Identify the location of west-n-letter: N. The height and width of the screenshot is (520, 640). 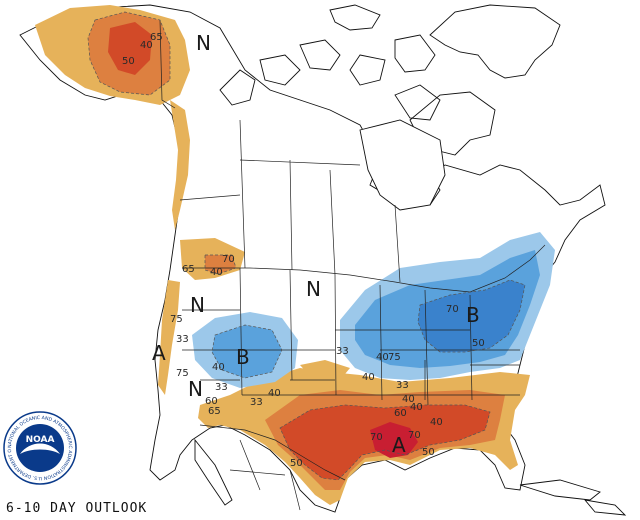
(197, 305).